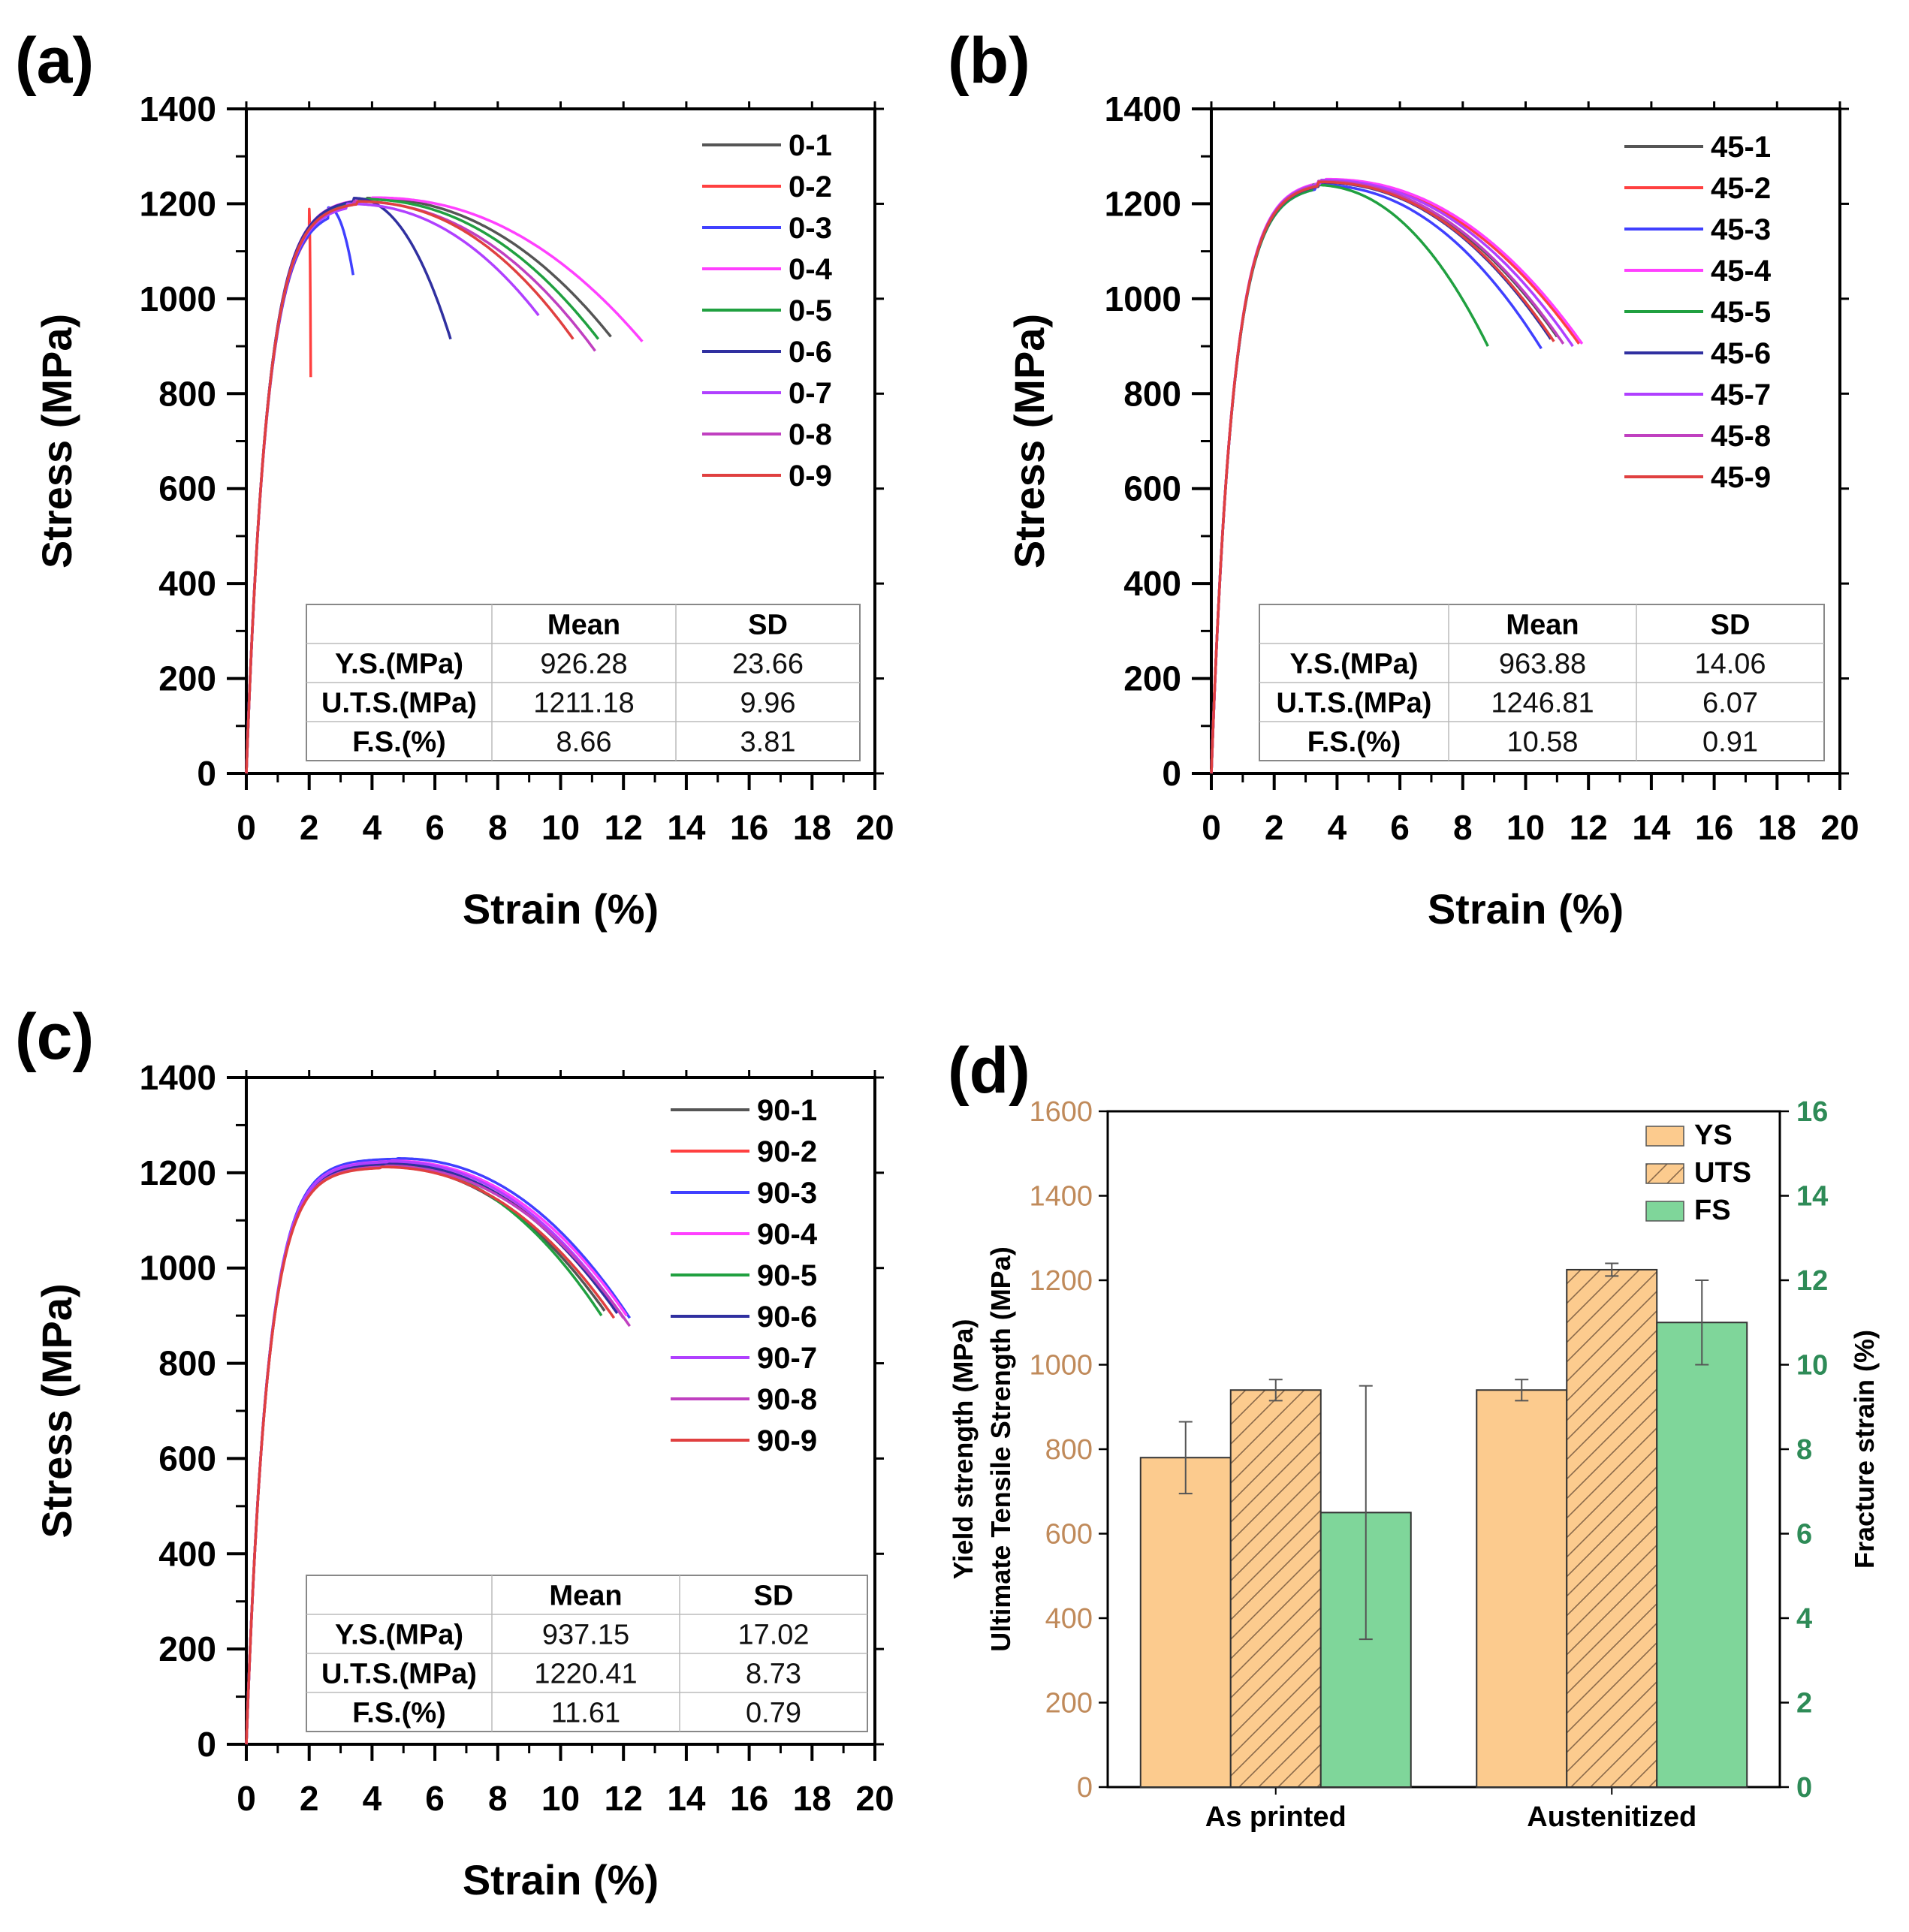  Describe the element at coordinates (187, 488) in the screenshot. I see `y-tick-label: 600` at that location.